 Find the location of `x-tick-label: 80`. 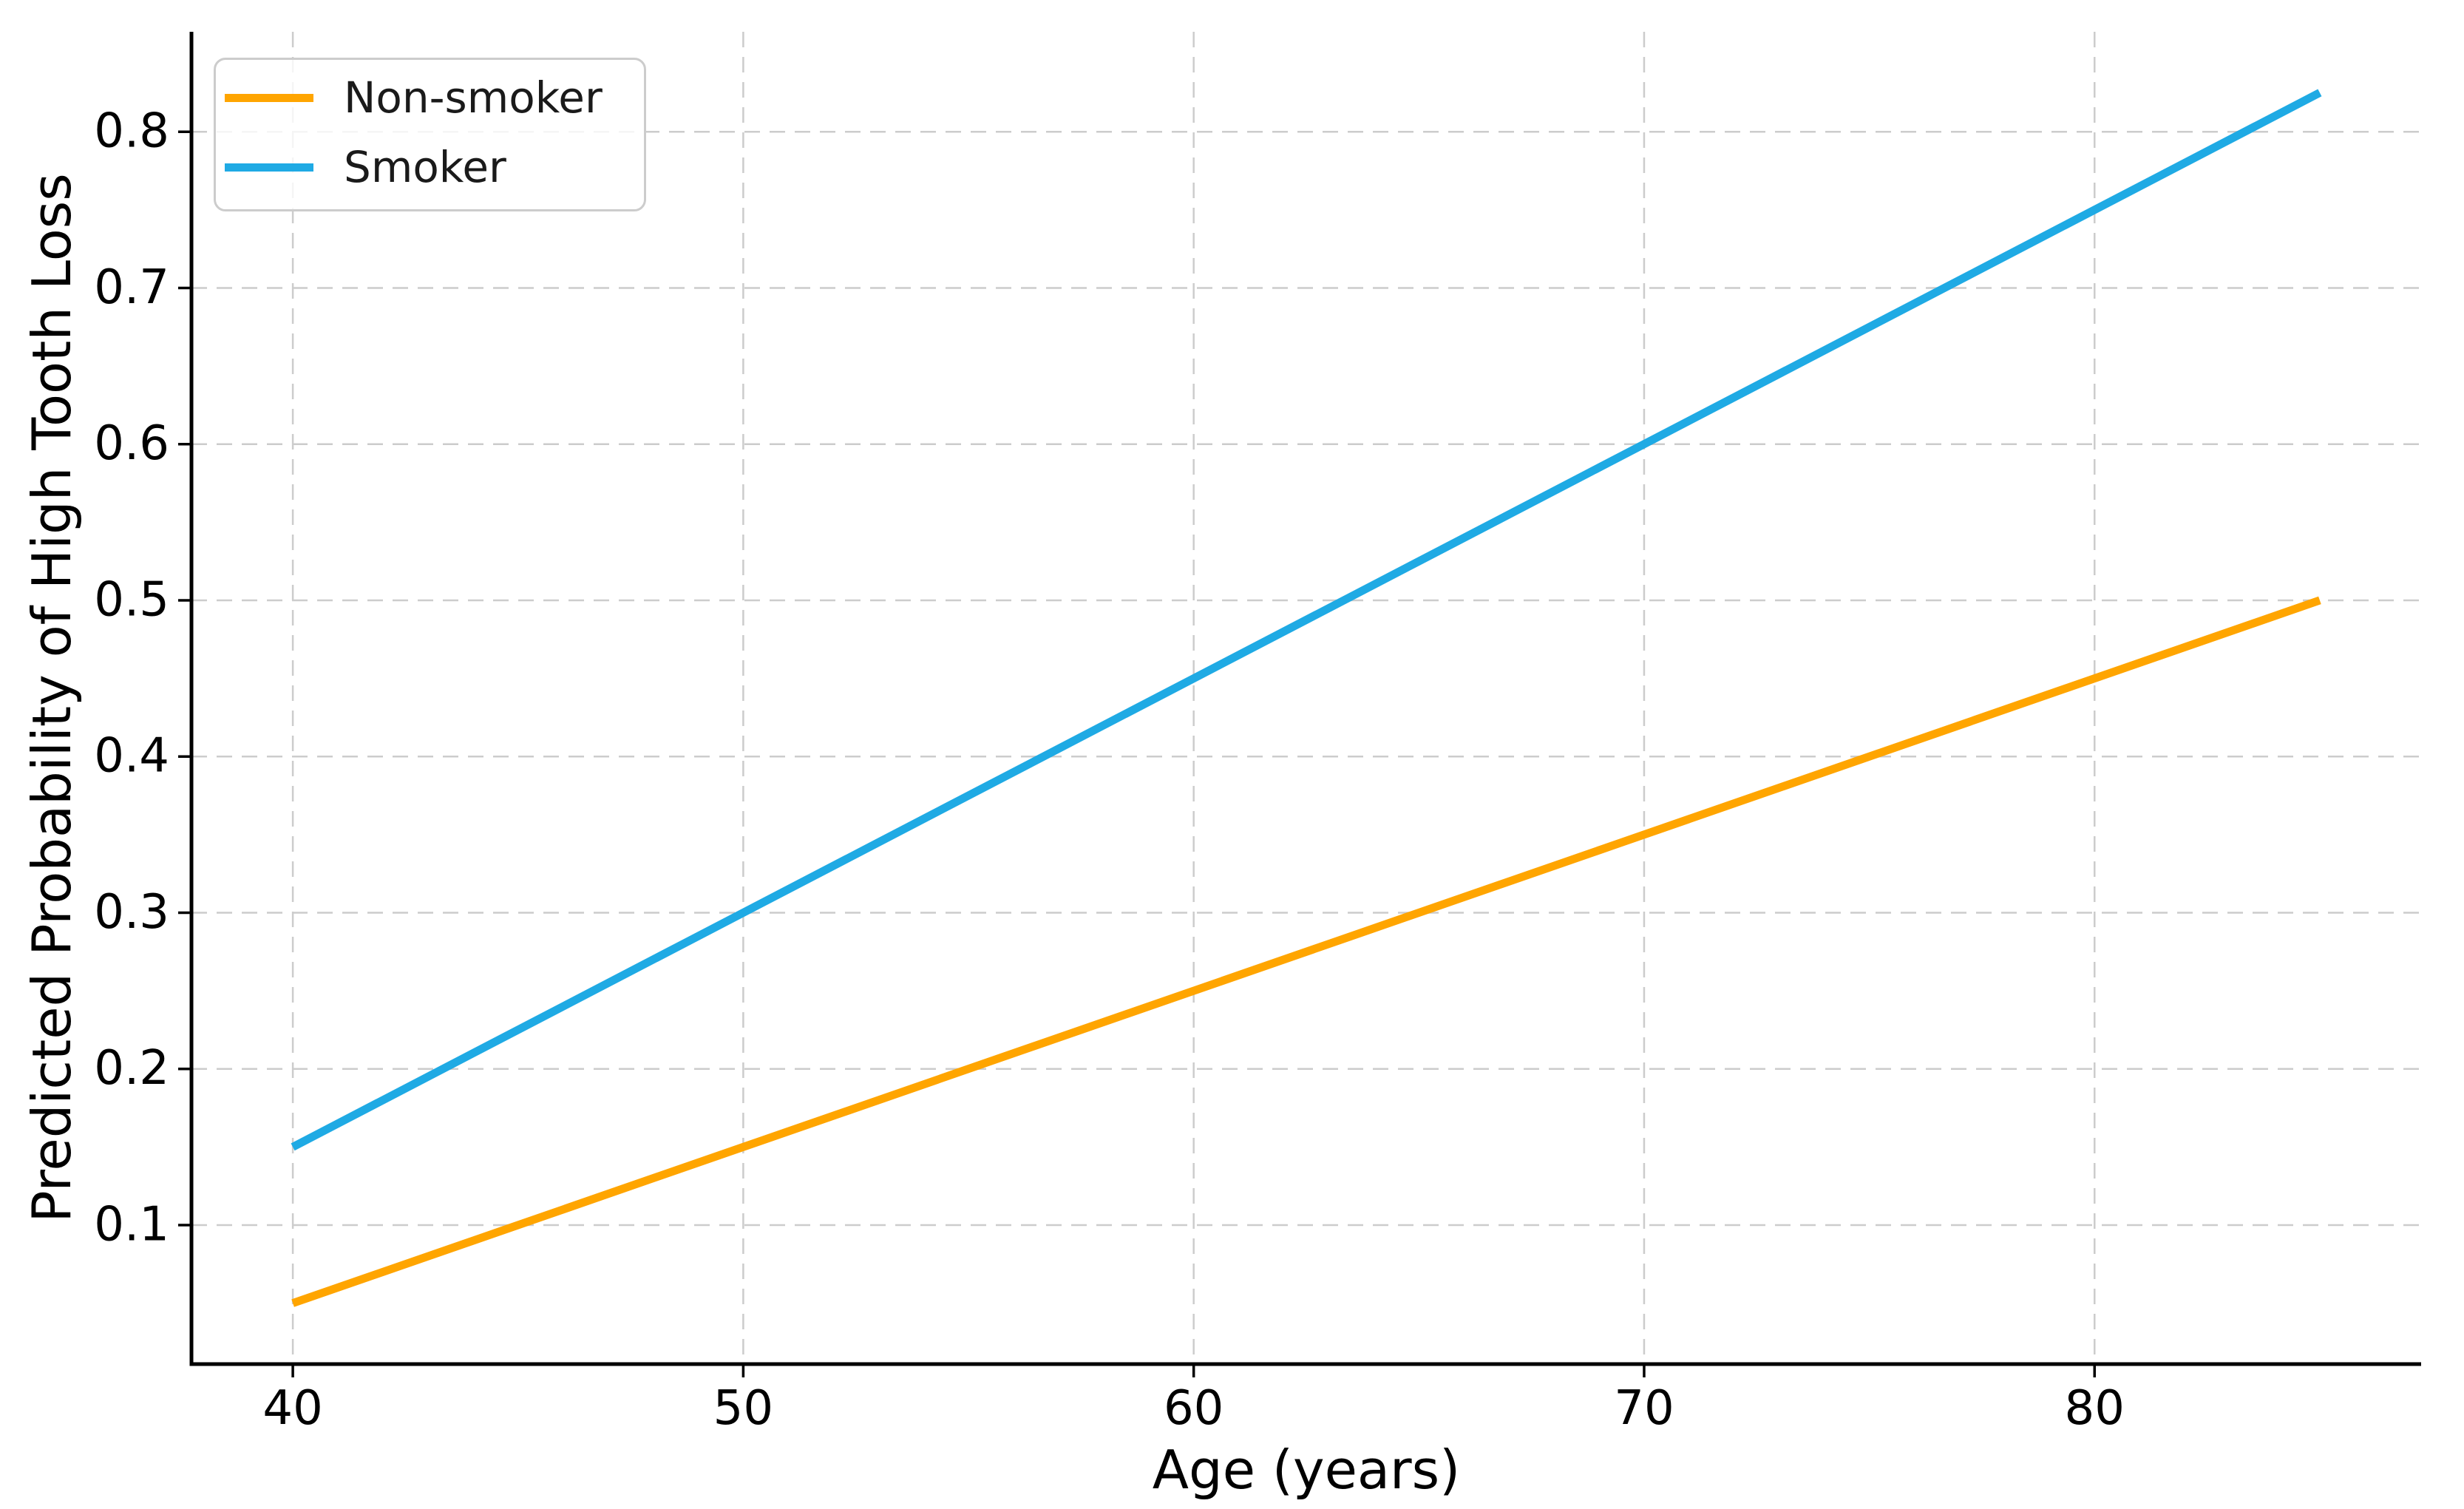

x-tick-label: 80 is located at coordinates (2095, 1409).